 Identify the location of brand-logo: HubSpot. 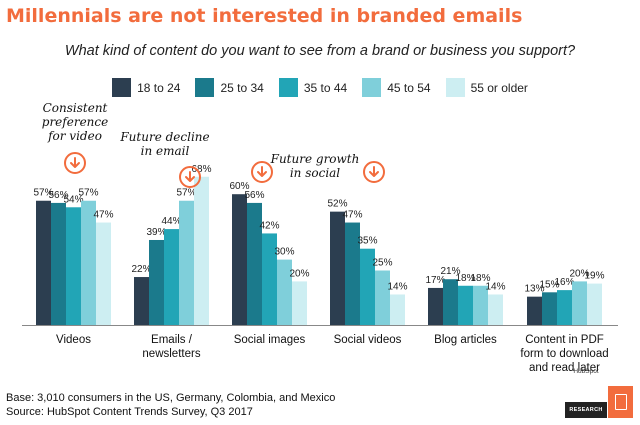
(586, 371).